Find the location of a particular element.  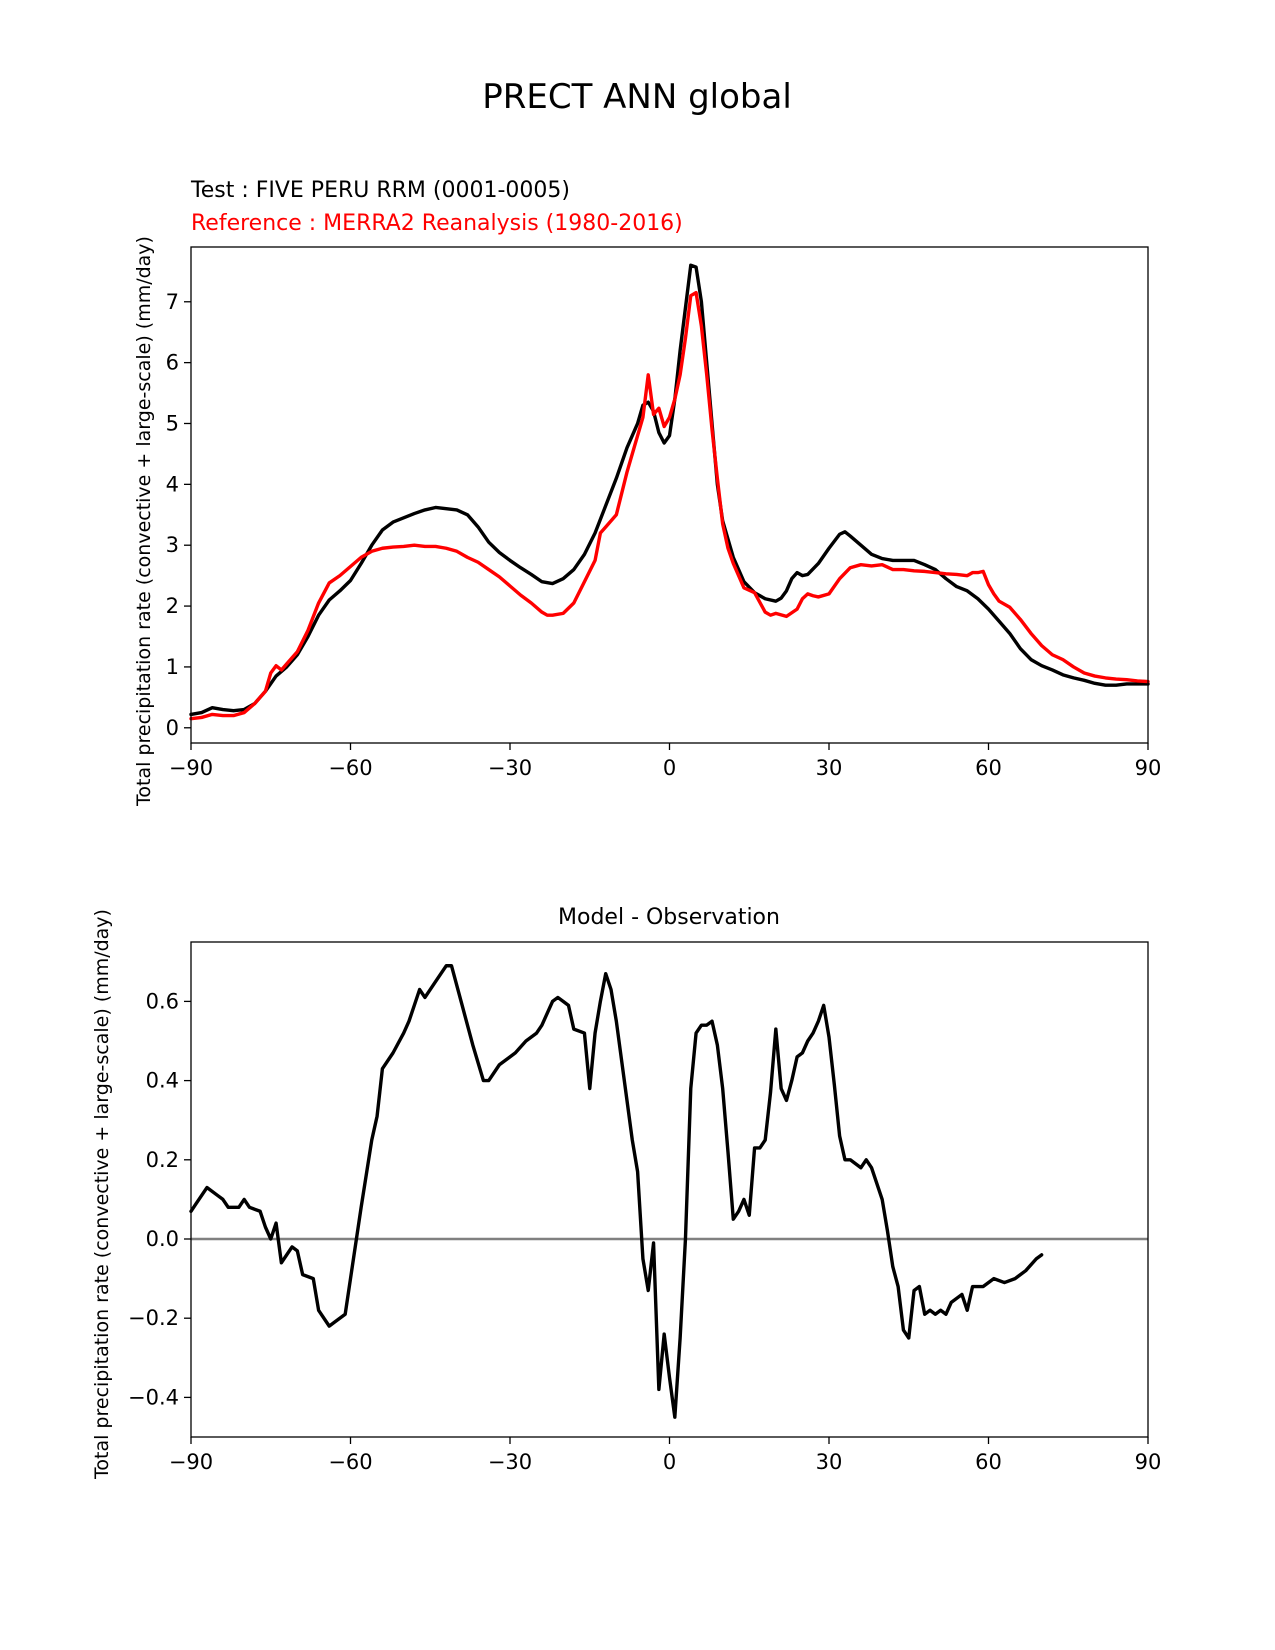

top-panel-xtick-label: 90 is located at coordinates (1148, 768).